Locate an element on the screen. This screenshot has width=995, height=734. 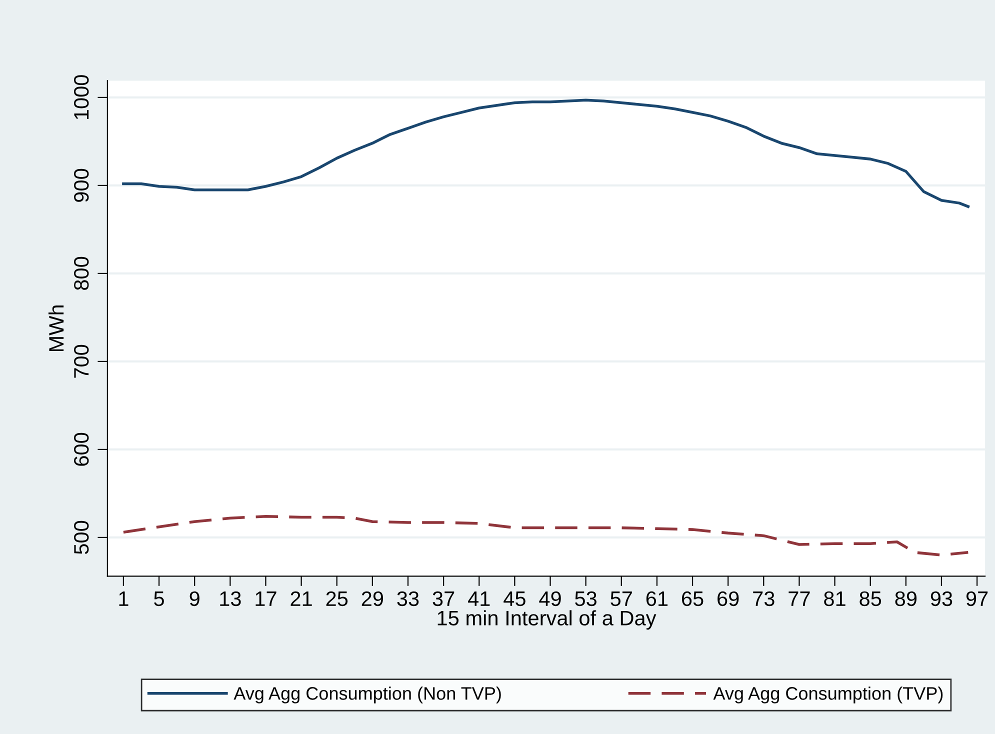
legend-label: Avg Agg Consumption (Non TVP) is located at coordinates (367, 695).